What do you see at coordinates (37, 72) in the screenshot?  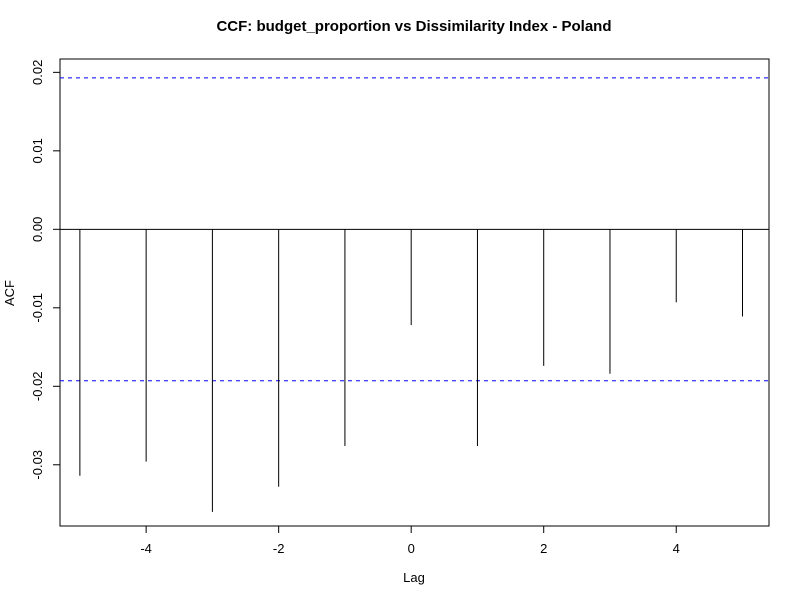 I see `y-tick-label: 0.02` at bounding box center [37, 72].